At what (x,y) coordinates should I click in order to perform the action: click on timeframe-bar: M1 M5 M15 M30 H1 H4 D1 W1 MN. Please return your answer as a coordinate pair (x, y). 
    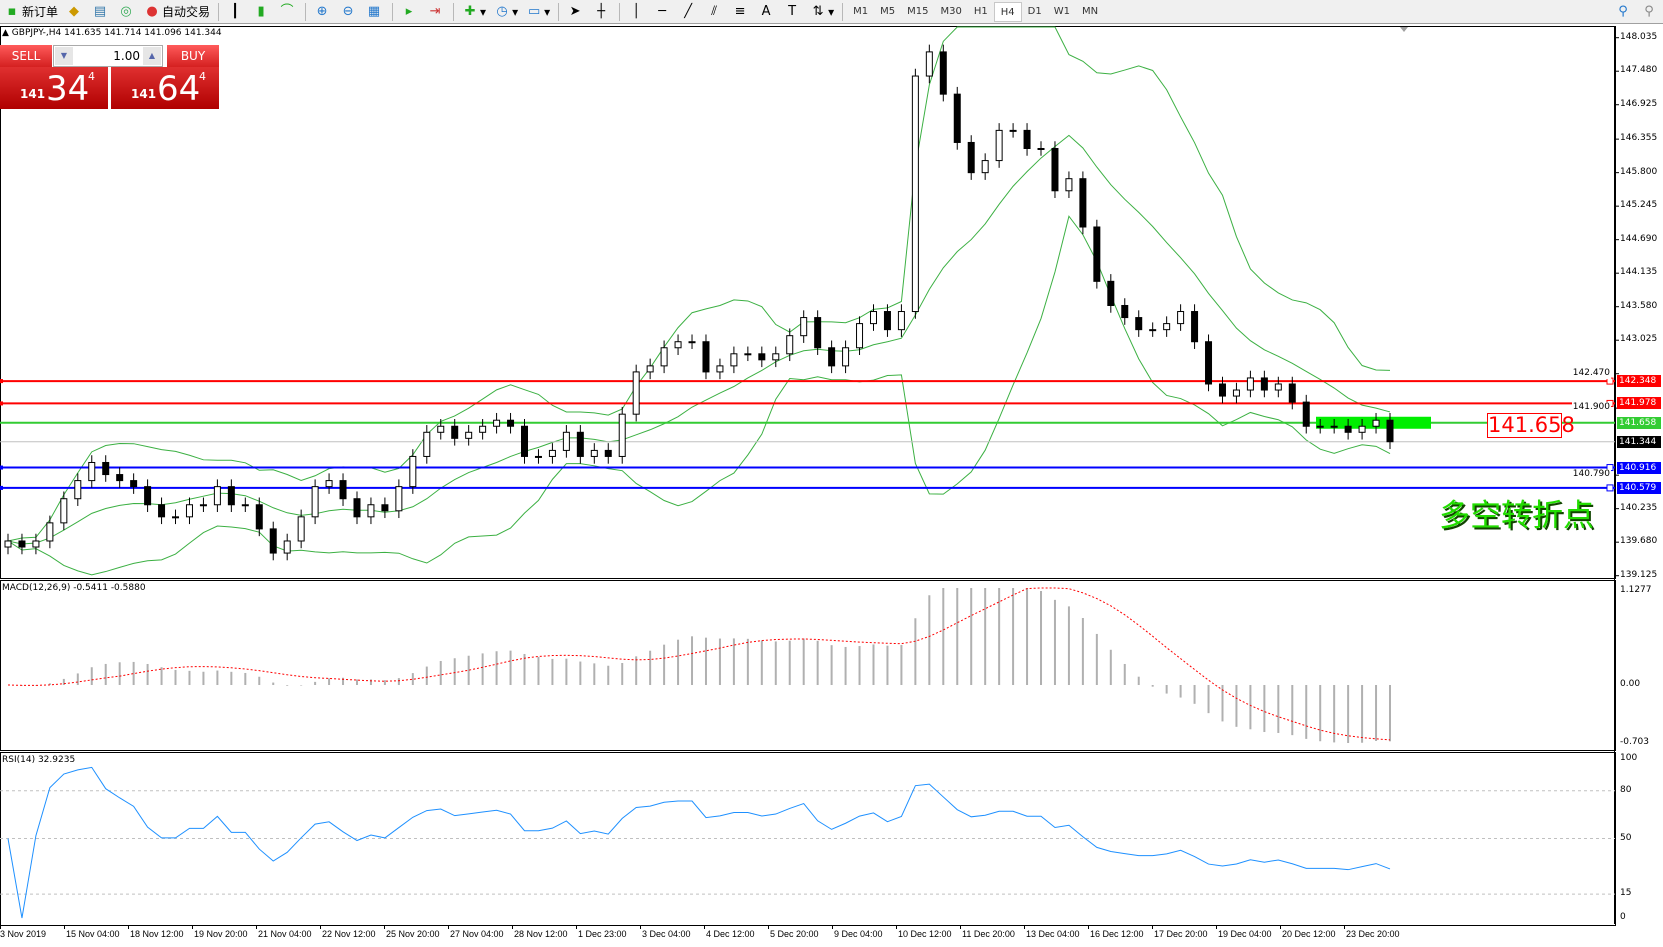
    Looking at the image, I should click on (975, 11).